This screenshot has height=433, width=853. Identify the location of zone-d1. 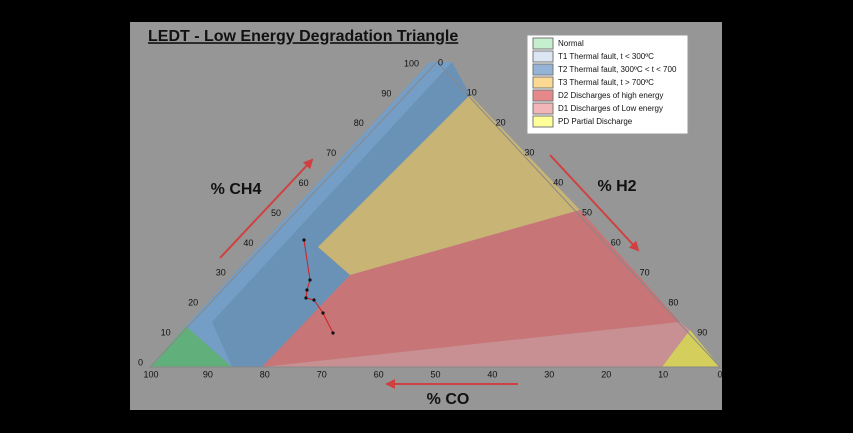
(476, 344).